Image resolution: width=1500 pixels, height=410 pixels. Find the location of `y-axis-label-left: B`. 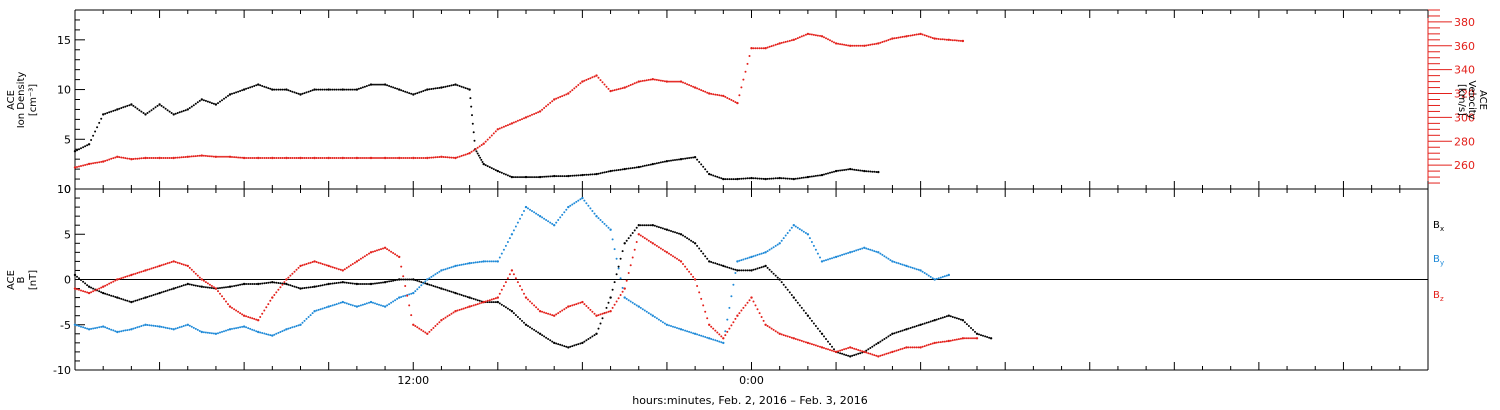

y-axis-label-left: B is located at coordinates (21, 279).